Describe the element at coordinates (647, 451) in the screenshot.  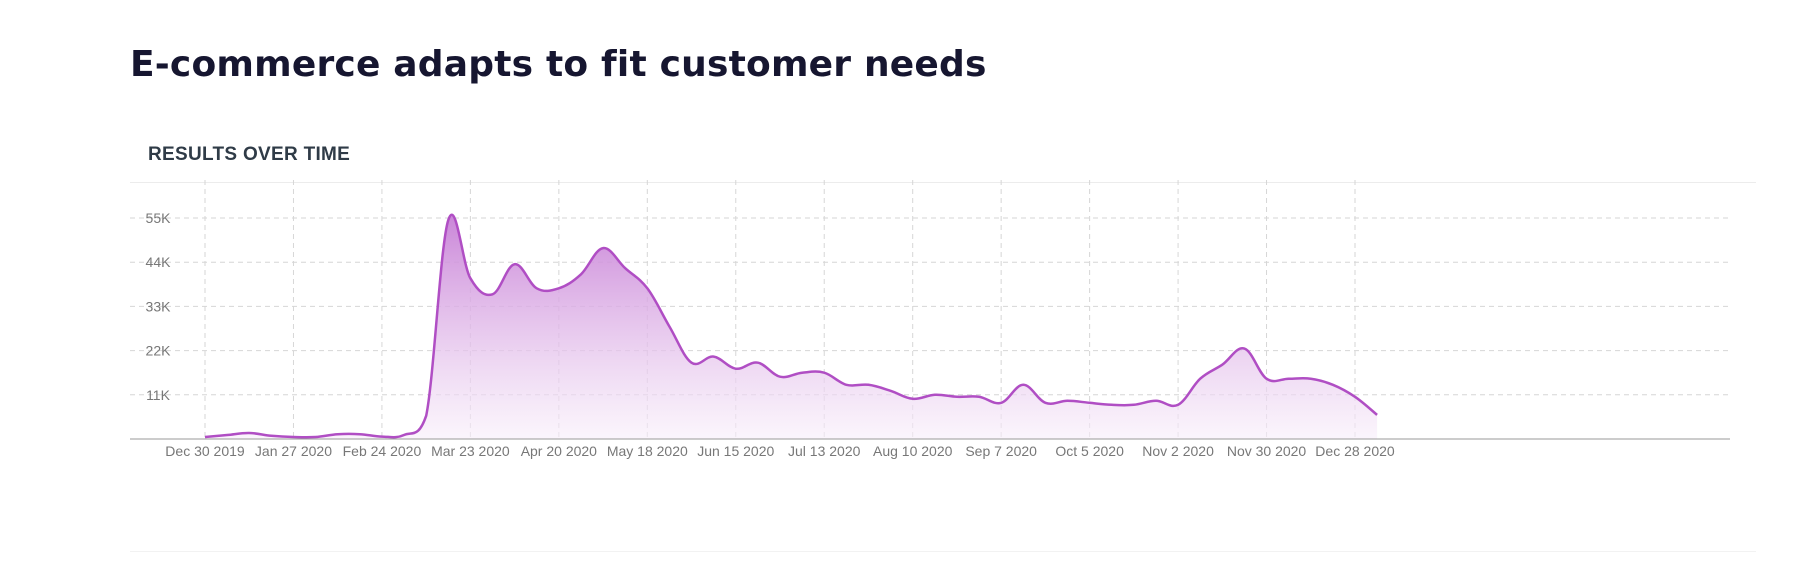
I see `x-tick-label: May 18 2020` at that location.